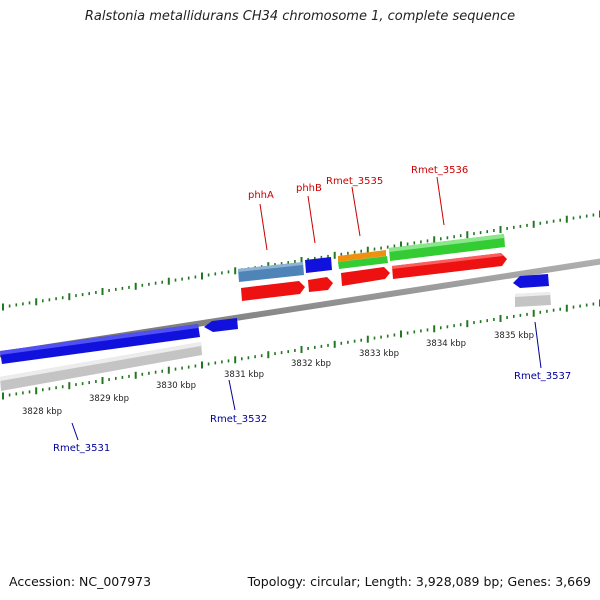  Describe the element at coordinates (318, 265) in the screenshot. I see `gene-phhB-blue-bar` at that location.